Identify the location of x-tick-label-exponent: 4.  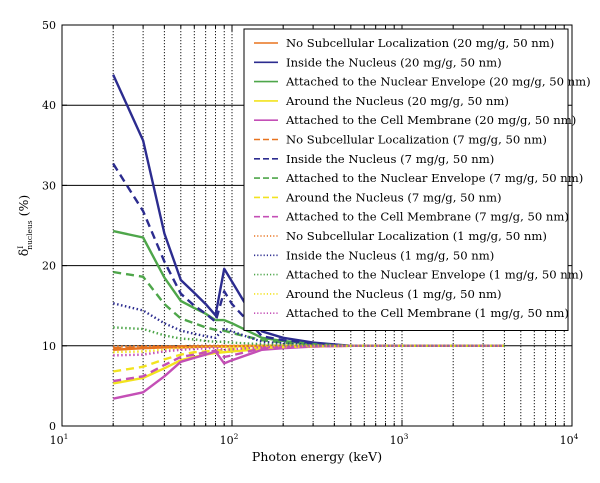
(576, 436).